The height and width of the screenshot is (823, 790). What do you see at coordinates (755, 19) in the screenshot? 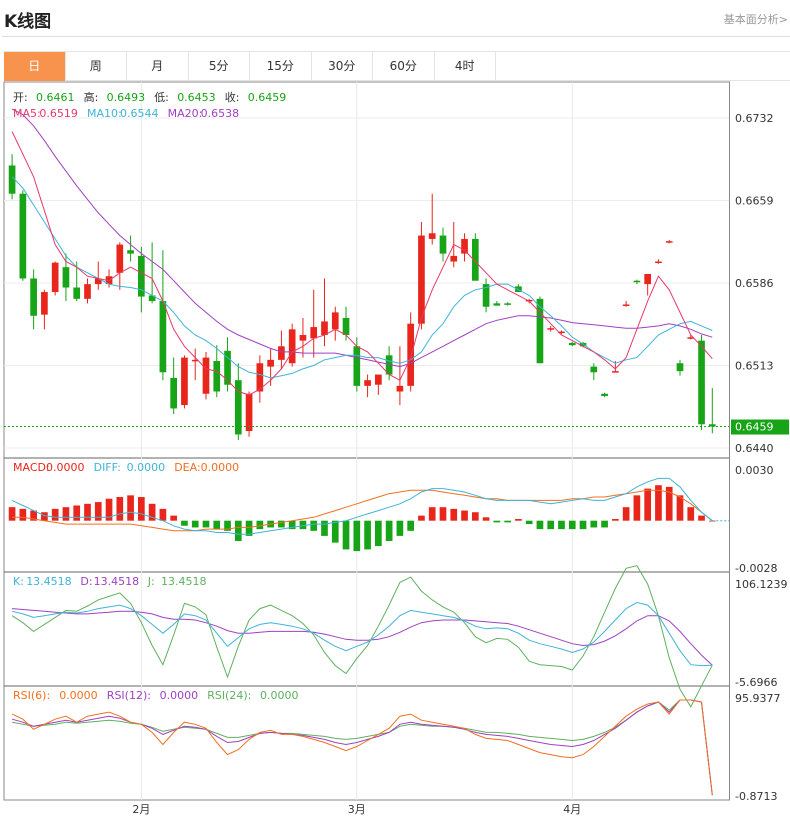
I see `fundamental-analysis-link: 基本面分析>` at bounding box center [755, 19].